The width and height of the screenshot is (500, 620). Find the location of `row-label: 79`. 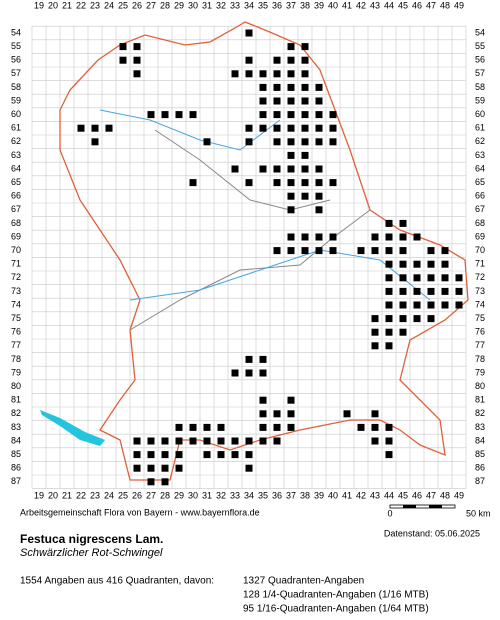

row-label: 79 is located at coordinates (480, 372).